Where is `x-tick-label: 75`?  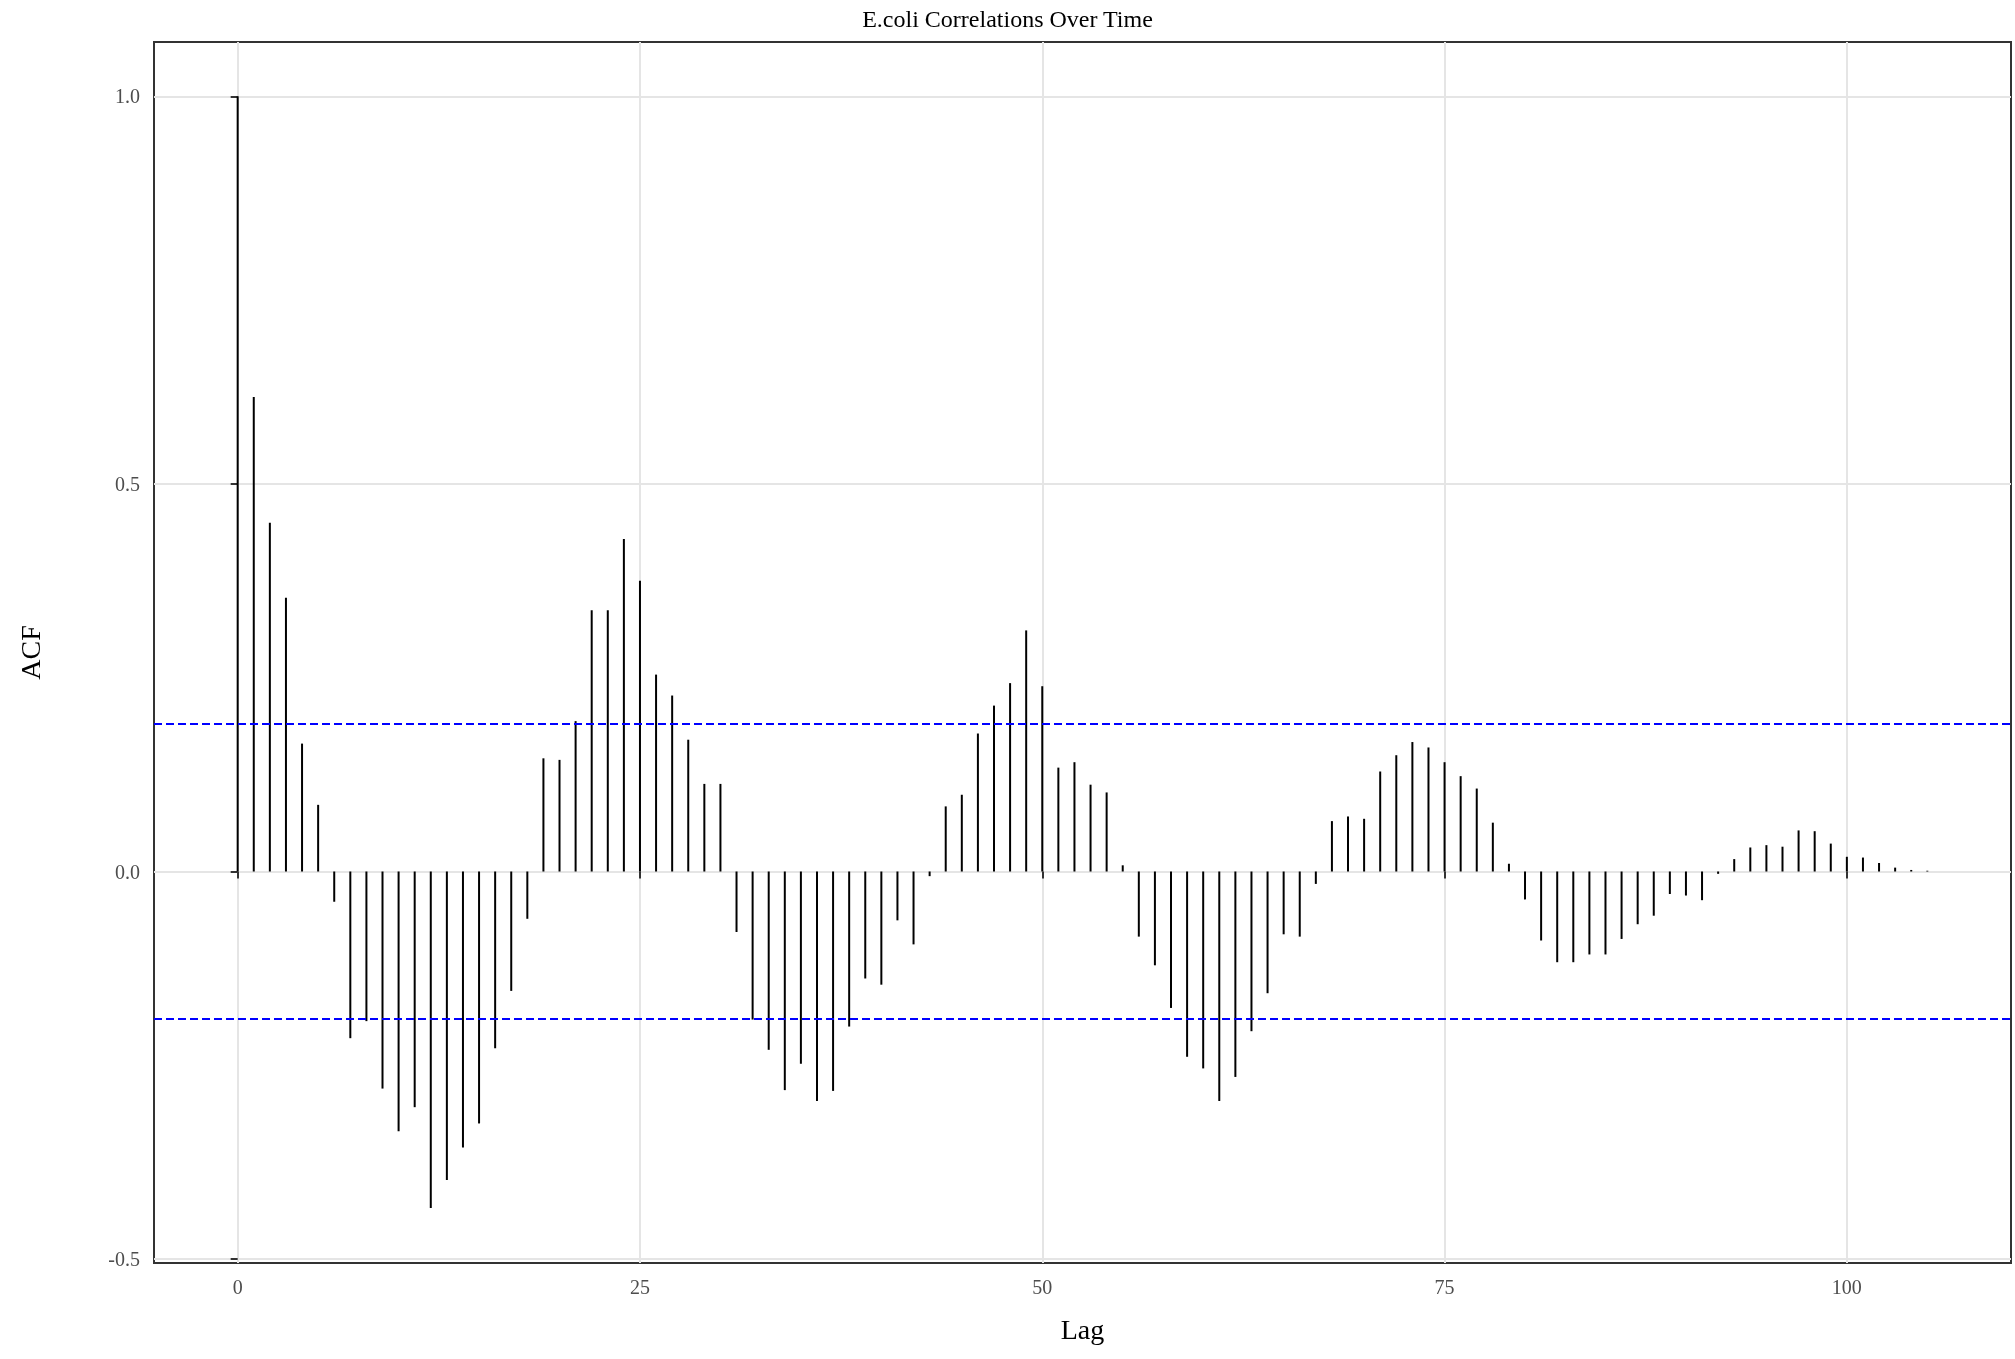
x-tick-label: 75 is located at coordinates (1444, 1287).